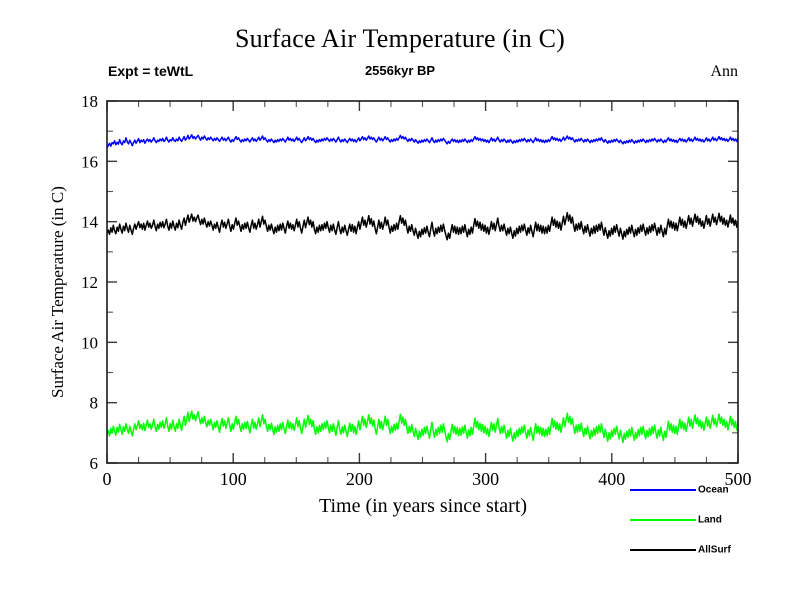 The height and width of the screenshot is (600, 800). I want to click on y-tick-label: 18, so click(89, 101).